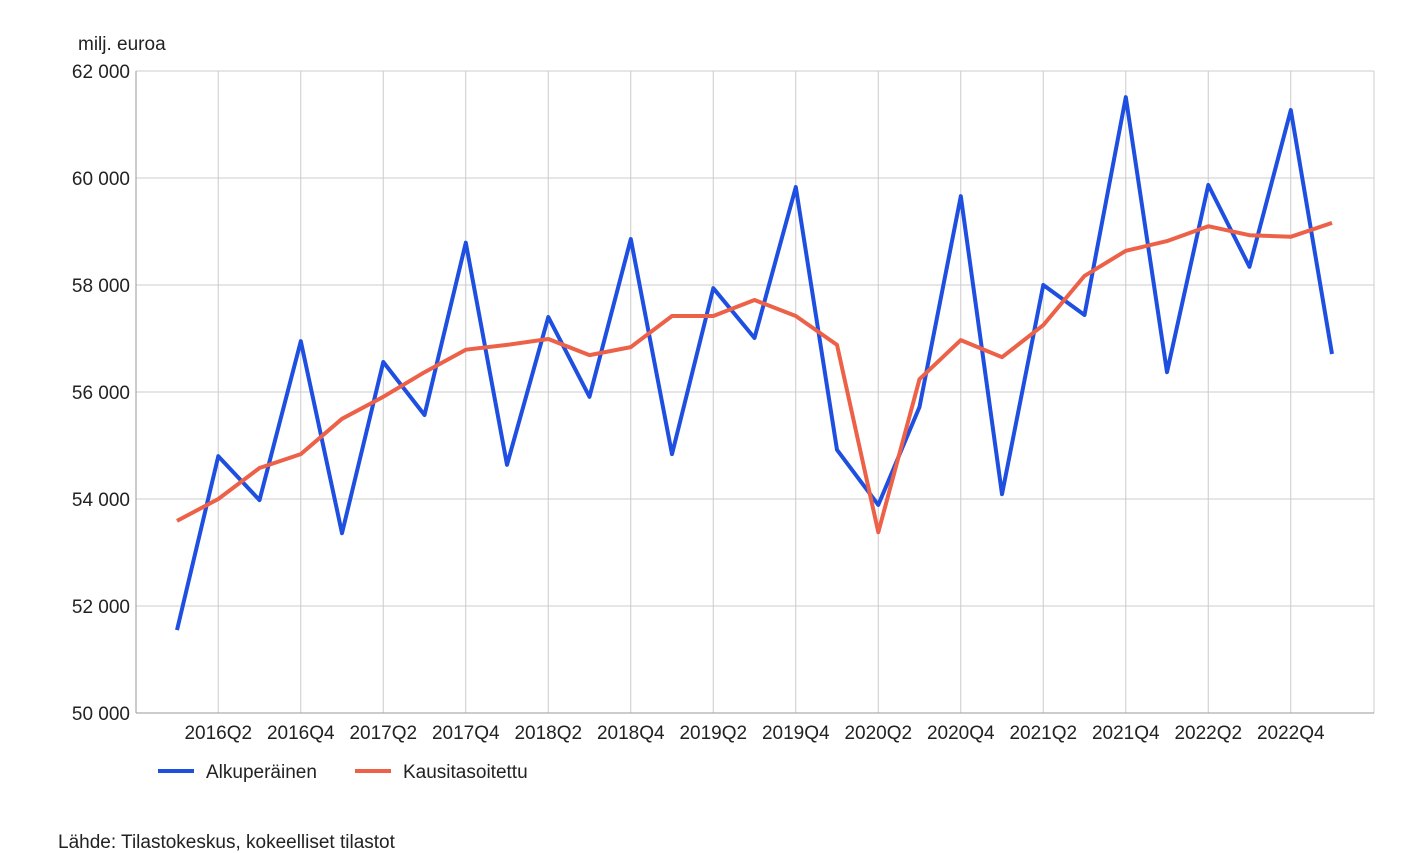  Describe the element at coordinates (1208, 733) in the screenshot. I see `x-tick-label: 2022Q2` at that location.